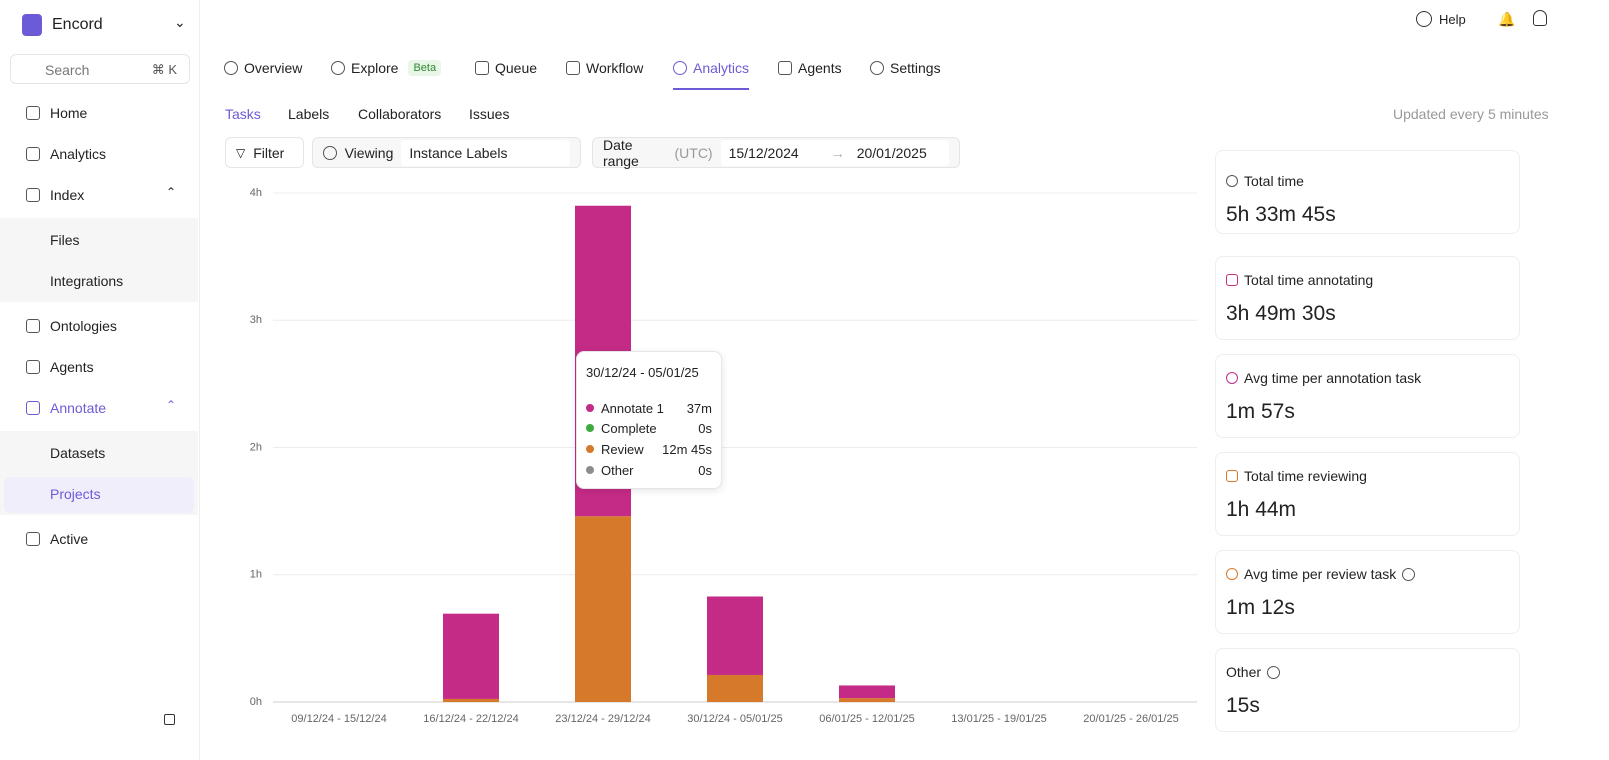 This screenshot has width=1609, height=760. I want to click on subtab: Issues, so click(489, 114).